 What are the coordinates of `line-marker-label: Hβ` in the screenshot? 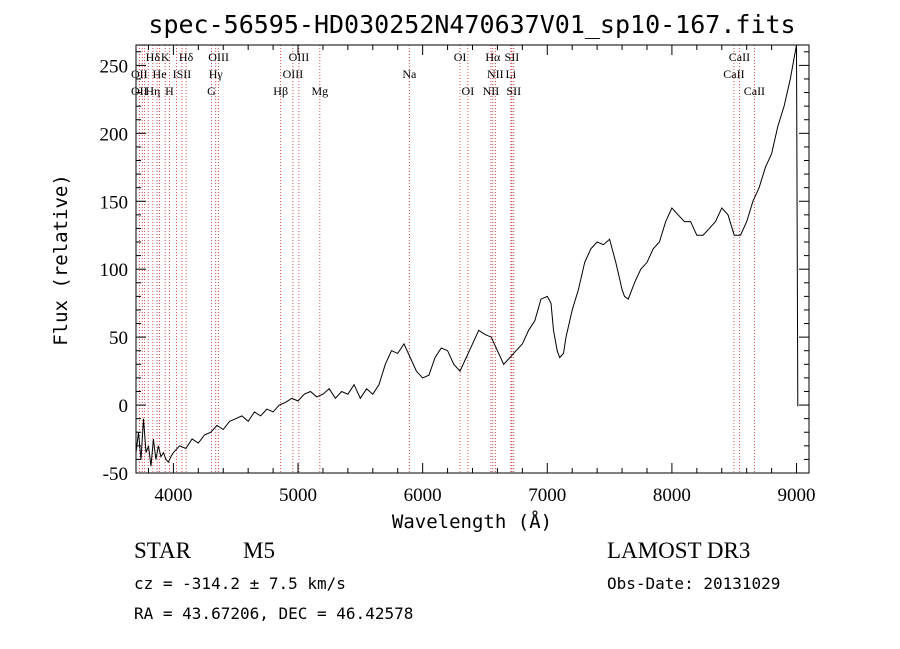 It's located at (280, 91).